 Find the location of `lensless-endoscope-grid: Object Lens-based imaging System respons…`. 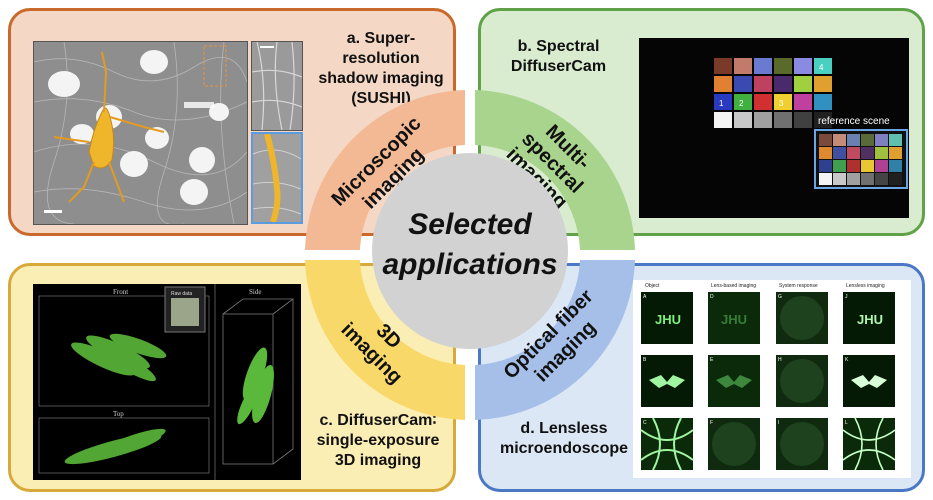

lensless-endoscope-grid: Object Lens-based imaging System respons… is located at coordinates (772, 379).